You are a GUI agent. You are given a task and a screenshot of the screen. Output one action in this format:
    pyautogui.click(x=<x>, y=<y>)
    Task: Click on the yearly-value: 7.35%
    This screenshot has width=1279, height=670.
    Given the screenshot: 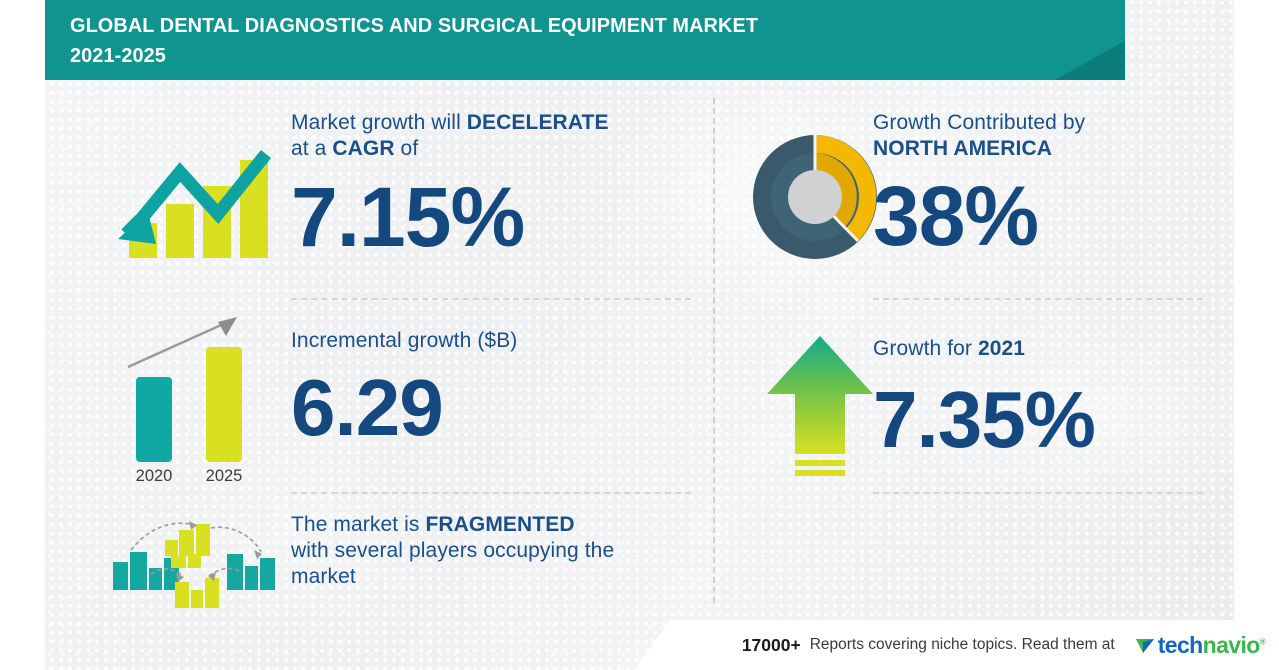 What is the action you would take?
    pyautogui.click(x=984, y=419)
    